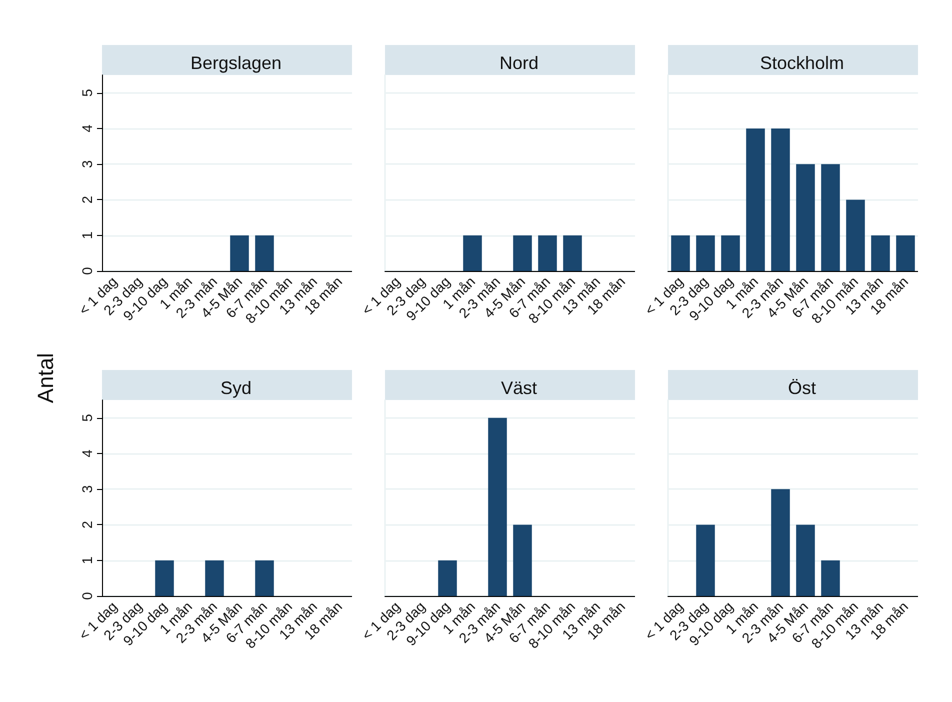 This screenshot has width=952, height=702. What do you see at coordinates (236, 63) in the screenshot?
I see `chart-title: Bergslagen` at bounding box center [236, 63].